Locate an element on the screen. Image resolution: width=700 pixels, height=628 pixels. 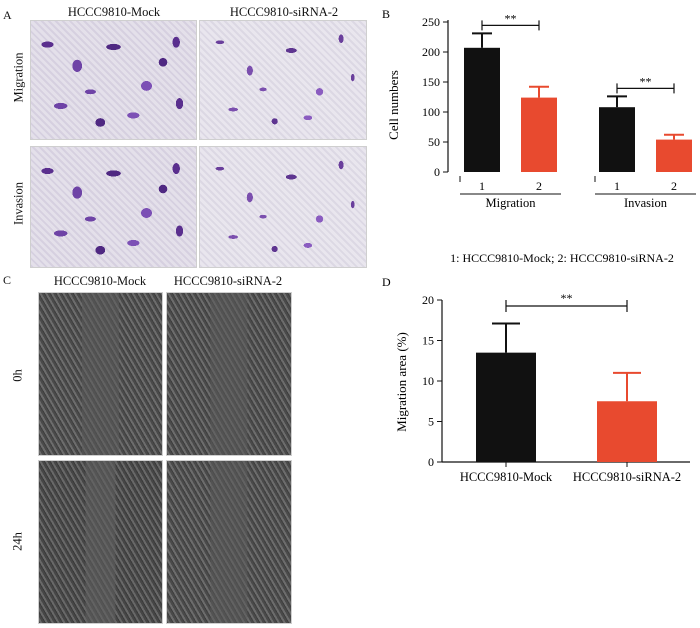
panel-a-letter: A is located at coordinates (7, 15).